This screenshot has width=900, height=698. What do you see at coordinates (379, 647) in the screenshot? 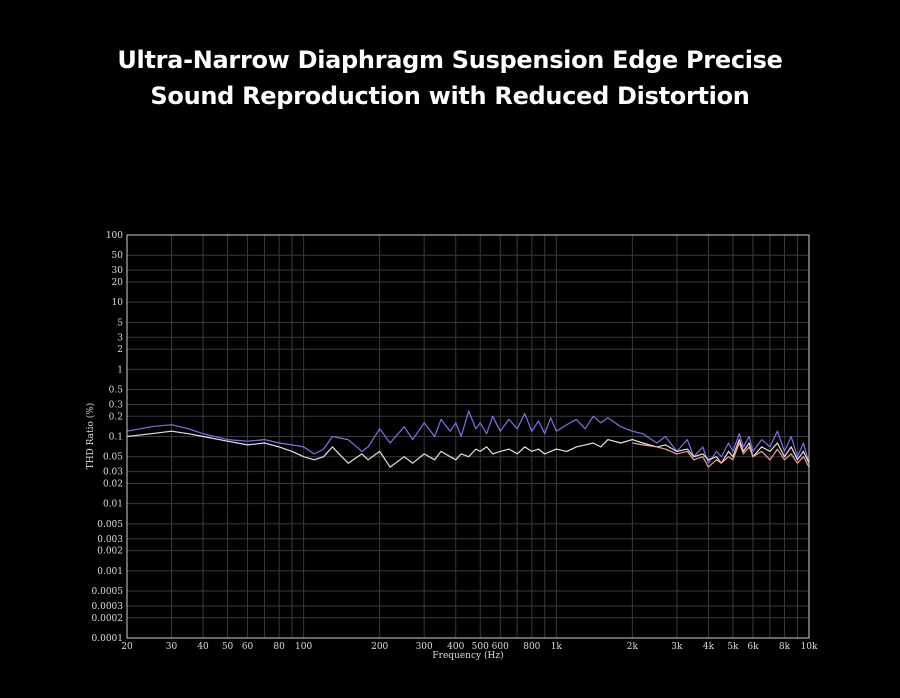
I see `x-tick-label: 200` at bounding box center [379, 647].